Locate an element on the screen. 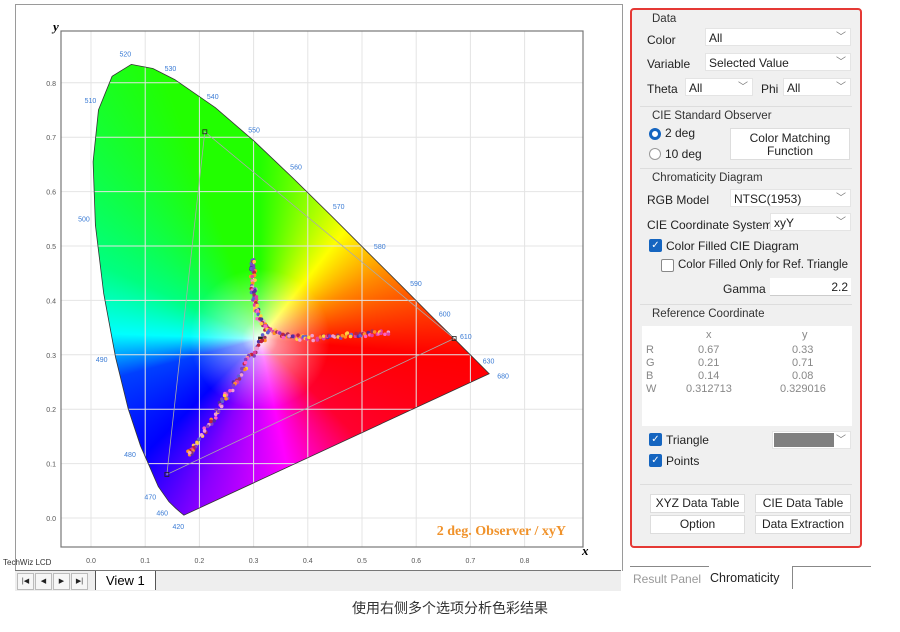  tab-view-1: View 1 is located at coordinates (125, 580).